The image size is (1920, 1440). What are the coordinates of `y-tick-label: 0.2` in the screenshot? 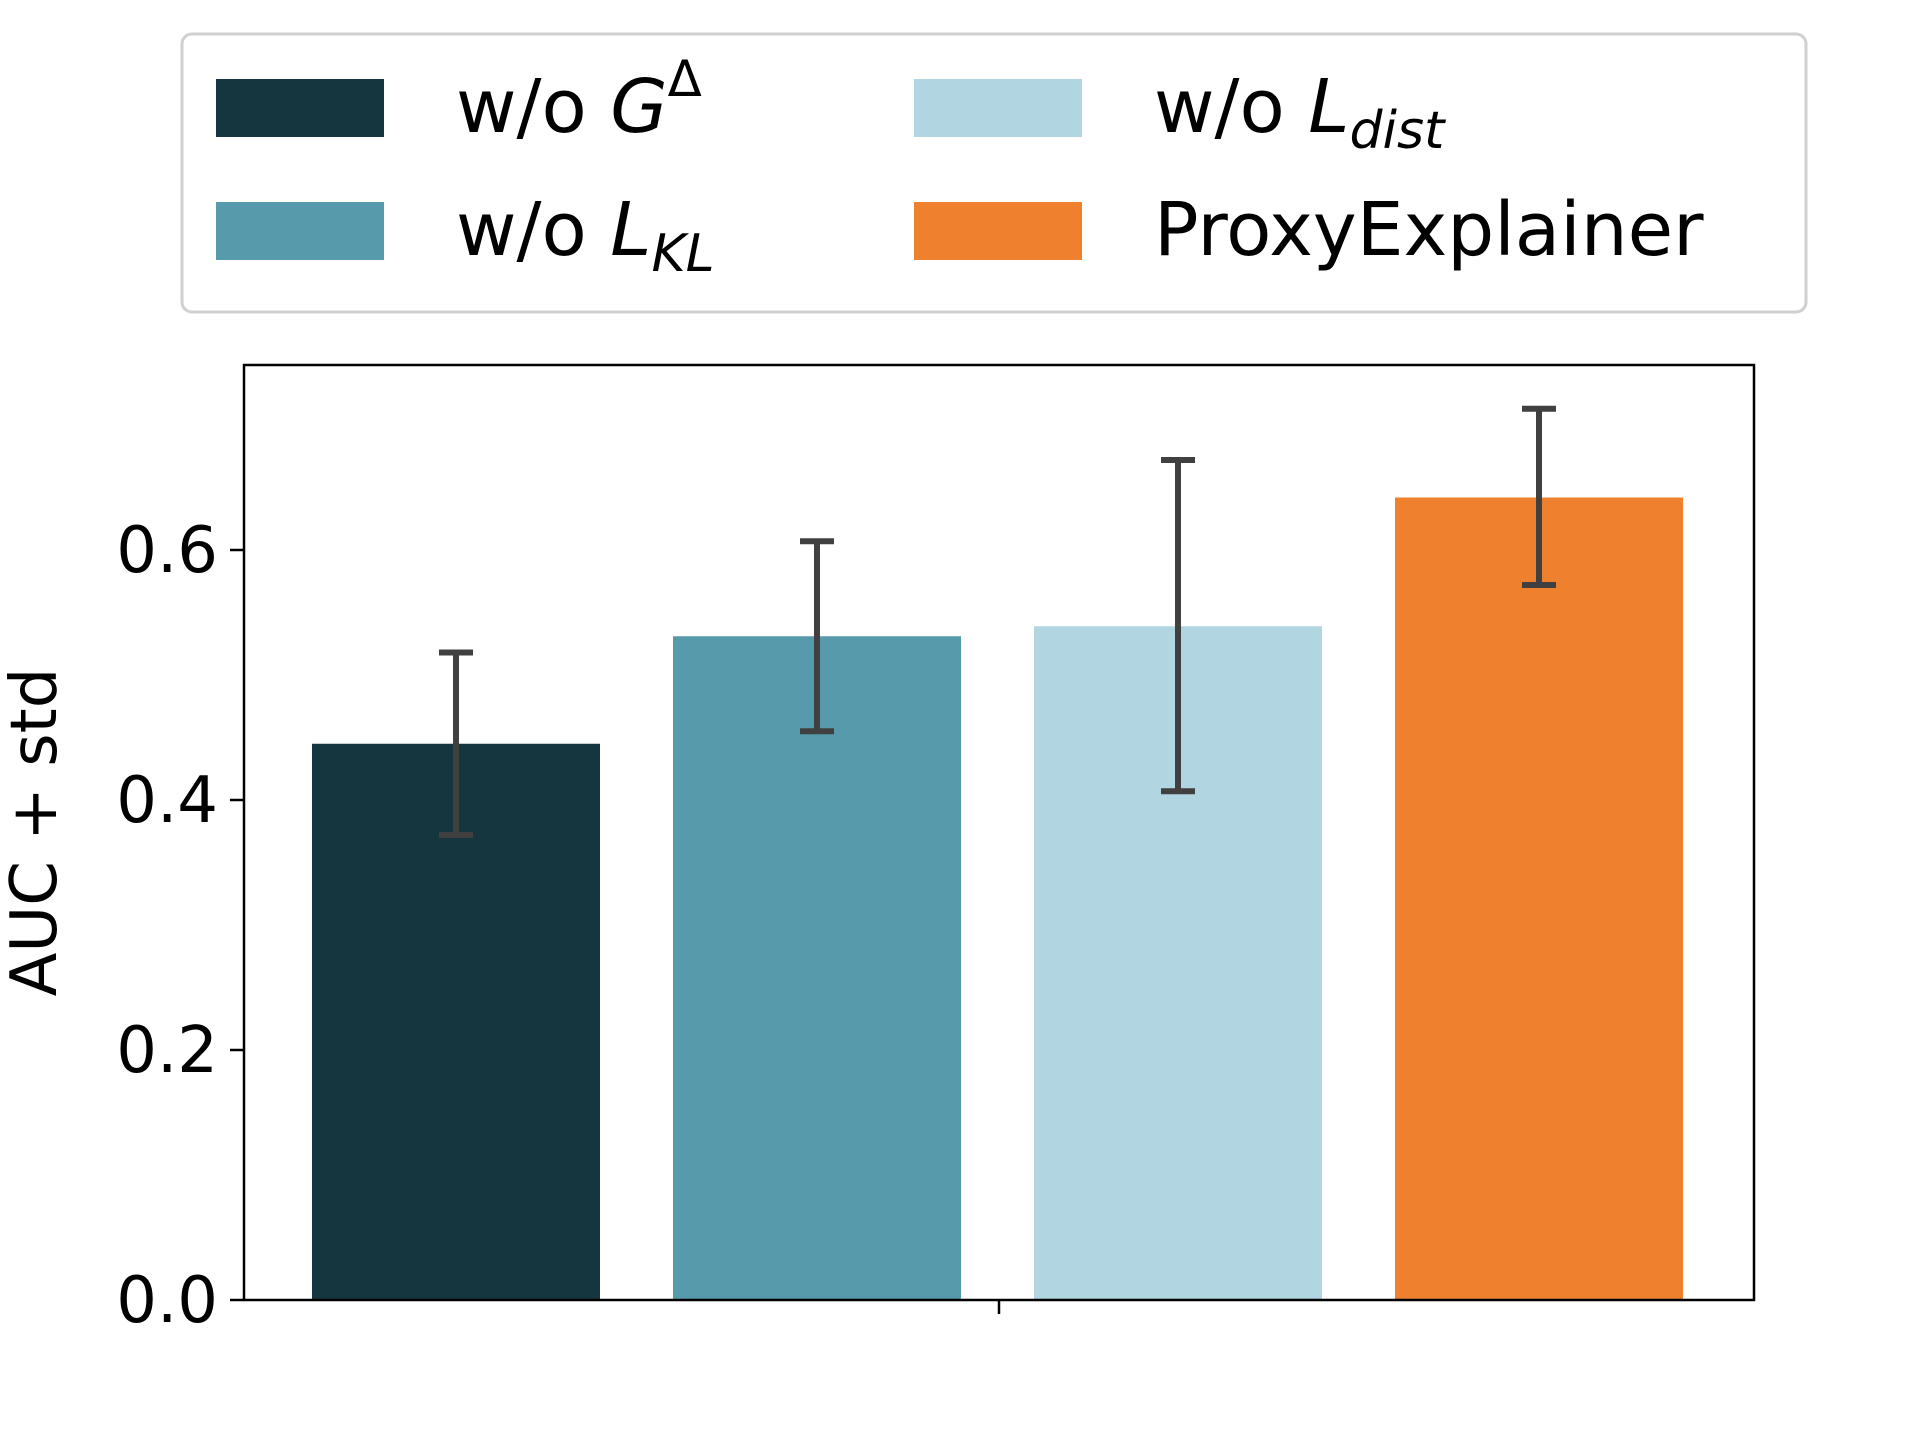 It's located at (167, 1051).